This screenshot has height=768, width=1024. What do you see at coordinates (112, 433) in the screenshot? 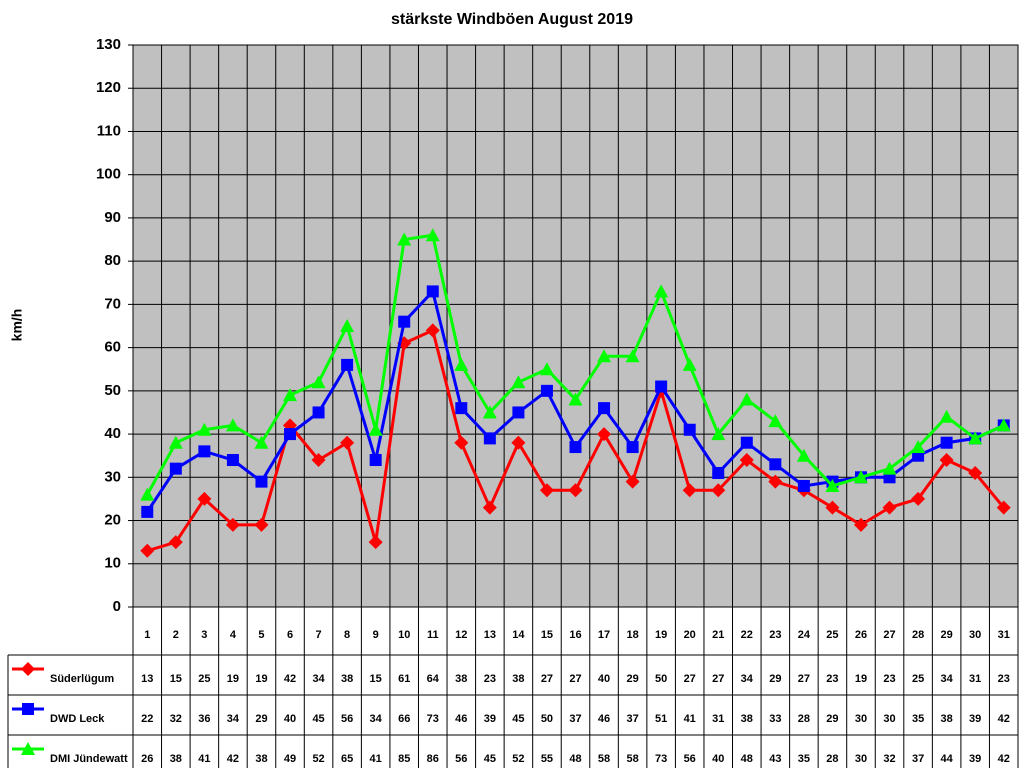
I see `y-tick-label: 40` at bounding box center [112, 433].